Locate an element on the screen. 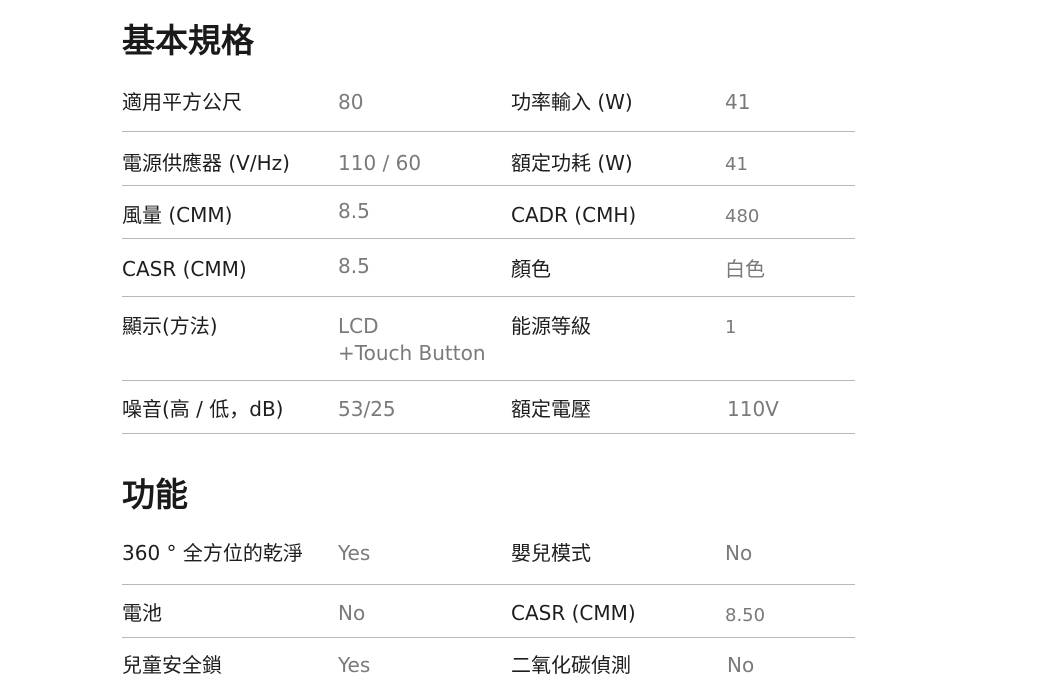 This screenshot has width=1040, height=684. feature-label: 二氧化碳偵測 is located at coordinates (571, 665).